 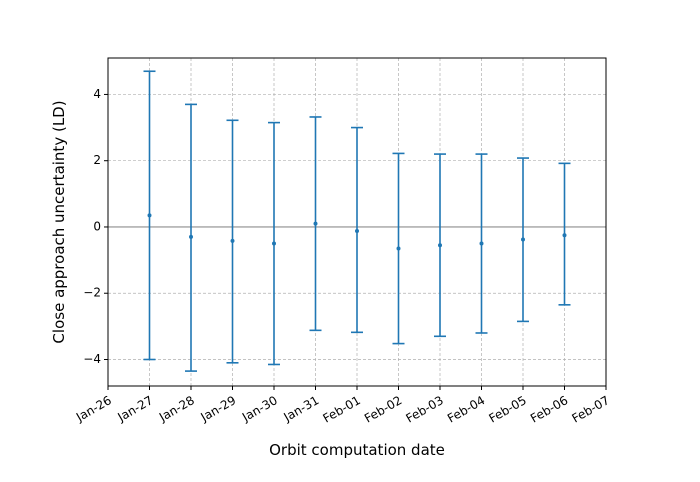 What do you see at coordinates (97, 94) in the screenshot?
I see `y-tick-label: 4` at bounding box center [97, 94].